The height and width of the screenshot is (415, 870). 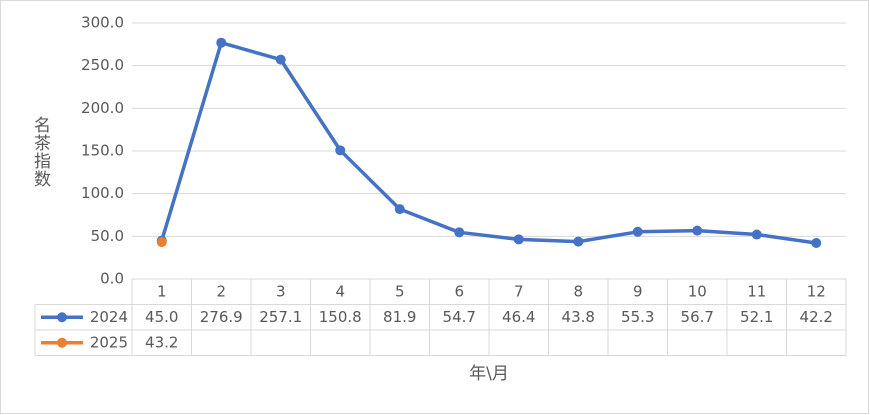 I want to click on x-tick-label: 2, so click(x=221, y=291).